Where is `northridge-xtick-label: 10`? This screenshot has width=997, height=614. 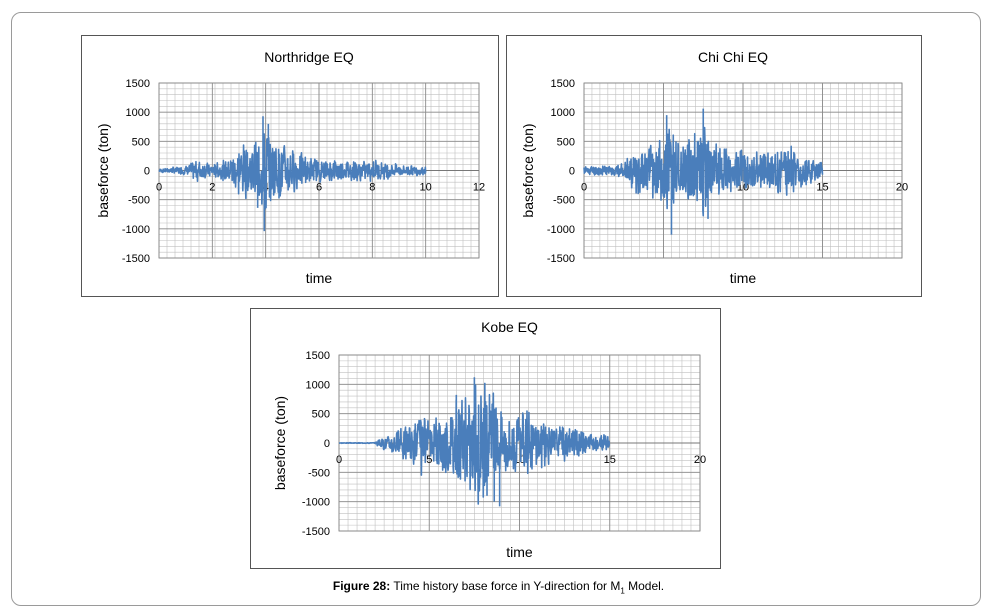 northridge-xtick-label: 10 is located at coordinates (426, 188).